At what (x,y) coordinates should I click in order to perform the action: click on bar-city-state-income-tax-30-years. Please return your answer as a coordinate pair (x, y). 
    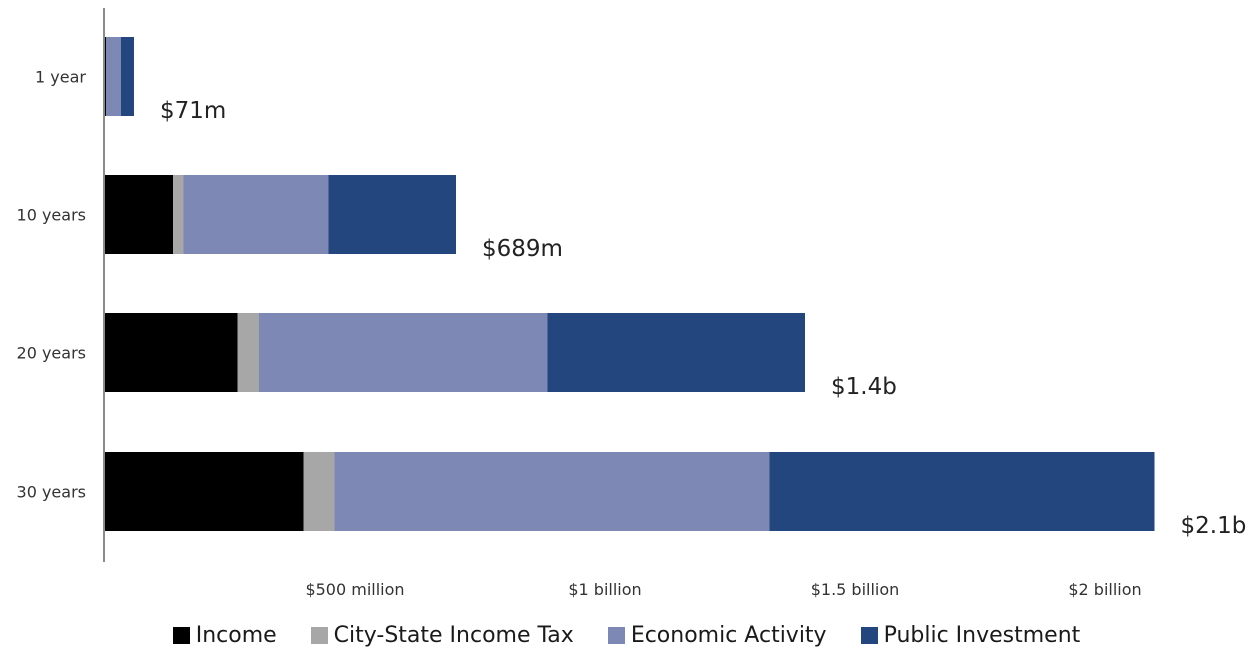
    Looking at the image, I should click on (319, 491).